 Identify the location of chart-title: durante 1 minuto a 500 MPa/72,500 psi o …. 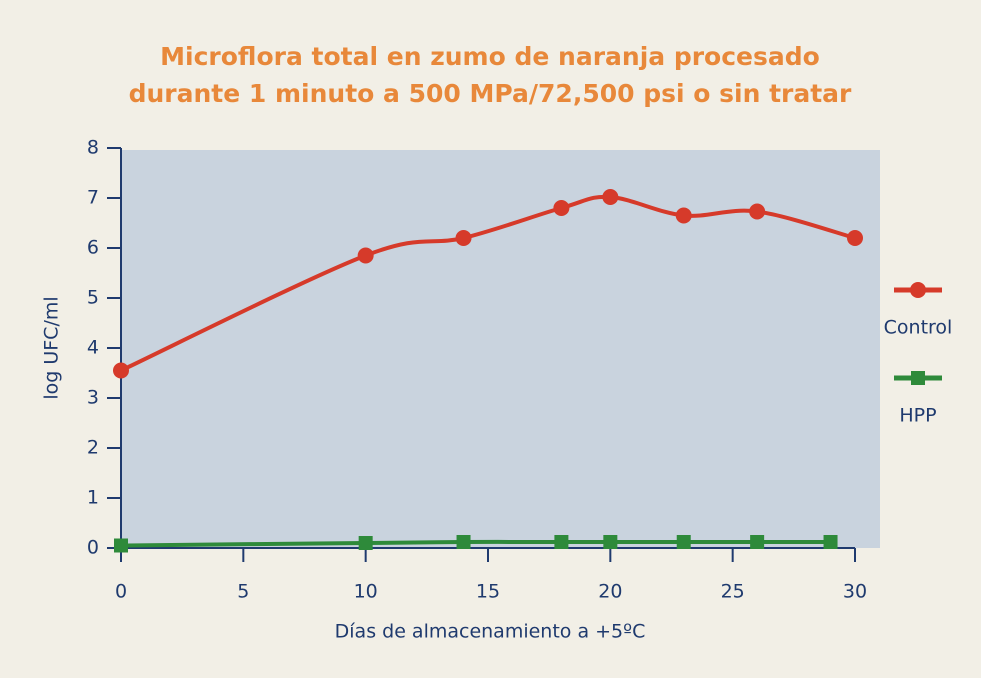
(490, 93).